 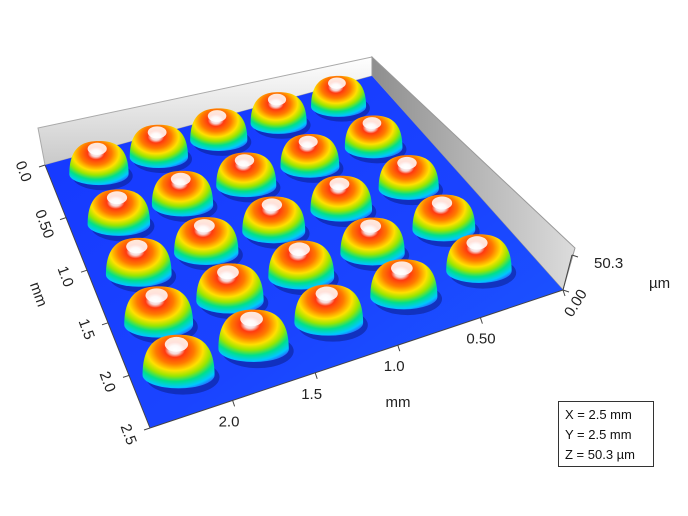 I want to click on info-z: Z = 50.3 µm, so click(x=600, y=454).